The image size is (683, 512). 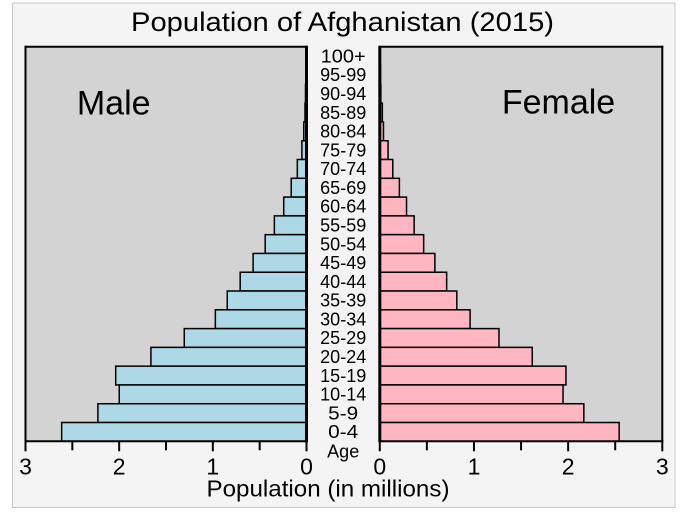 What do you see at coordinates (343, 263) in the screenshot?
I see `svg-text: 45-49` at bounding box center [343, 263].